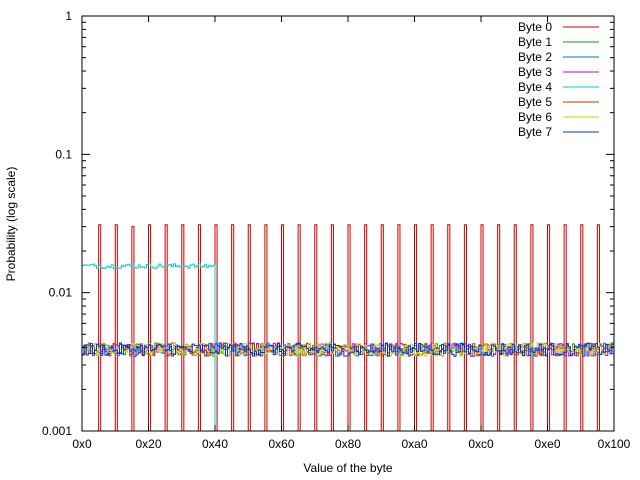  Describe the element at coordinates (614, 444) in the screenshot. I see `x-tick-label: 0x100` at that location.